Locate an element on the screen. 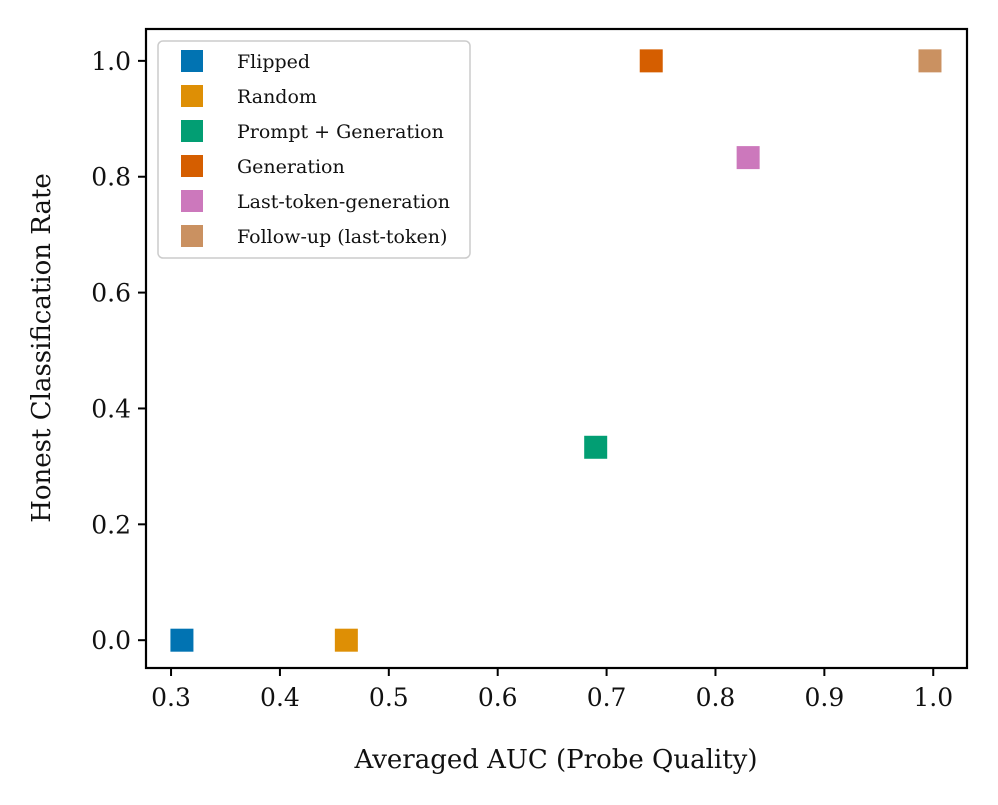 This screenshot has height=805, width=998. x-tick-label: 0.8 is located at coordinates (716, 697).